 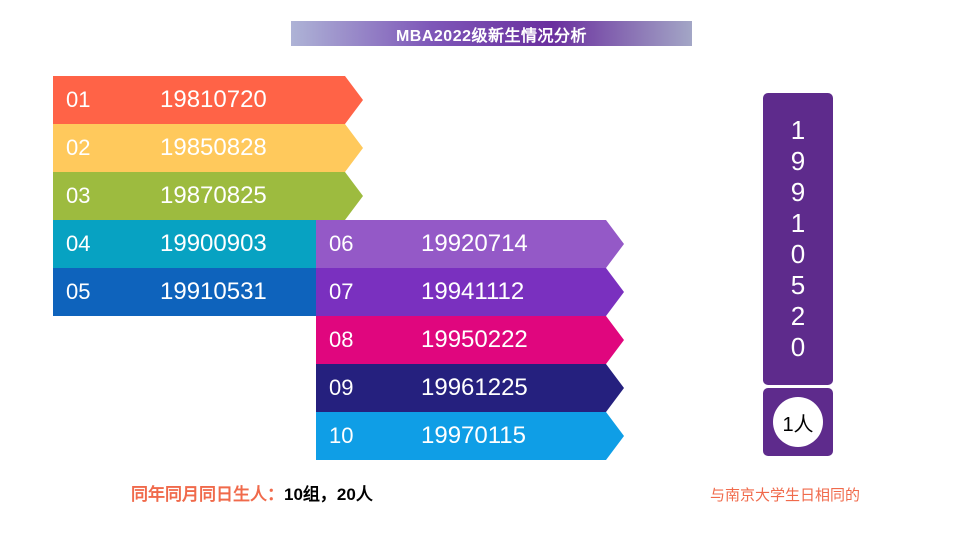 I want to click on row-date: 19900903, so click(x=213, y=243).